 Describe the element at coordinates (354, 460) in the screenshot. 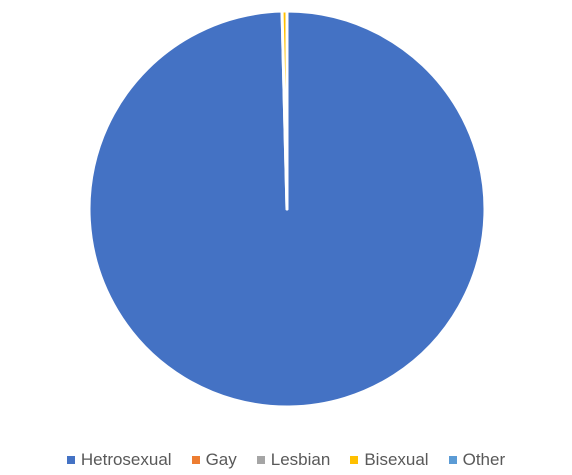

I see `legend-swatch-bisexual` at that location.